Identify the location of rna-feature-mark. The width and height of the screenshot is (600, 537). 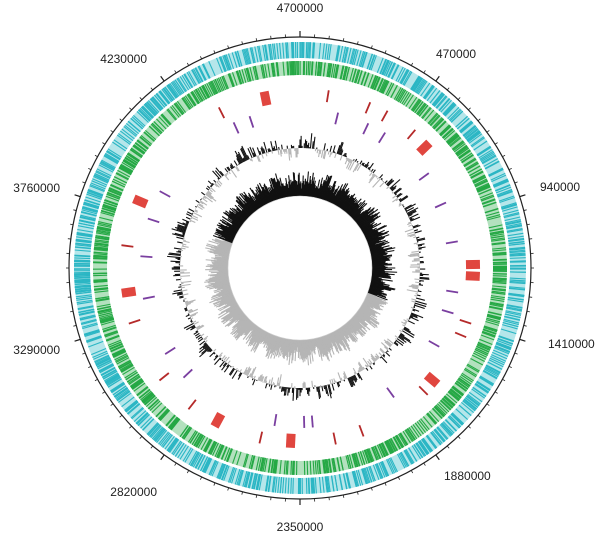
(460, 334).